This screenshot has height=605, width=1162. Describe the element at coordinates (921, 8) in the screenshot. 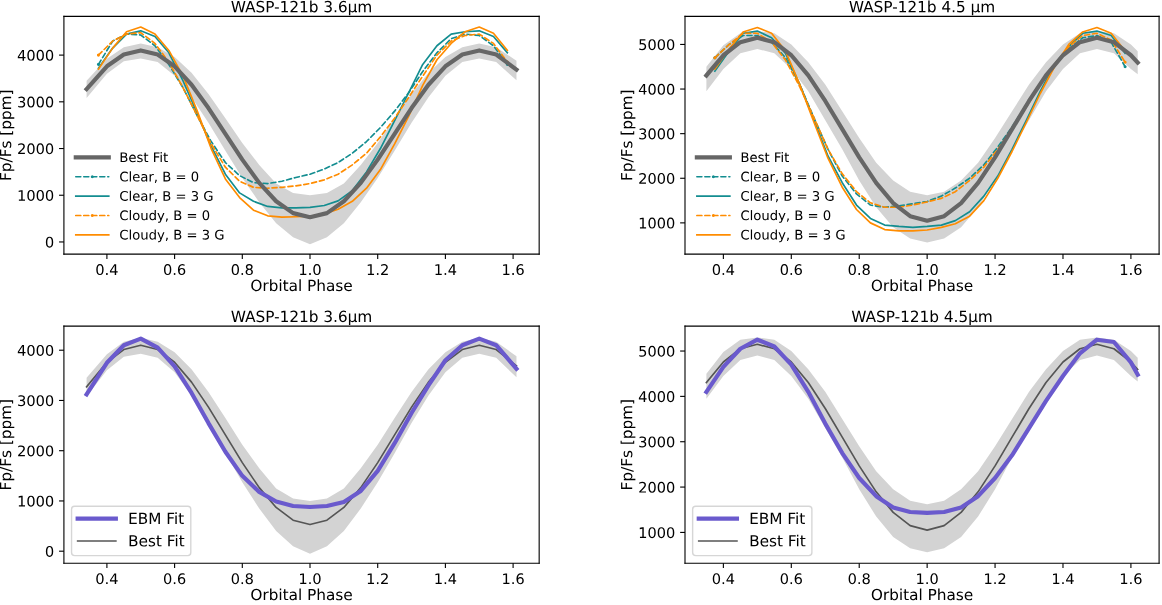

I see `chart-title: WASP-121b 4.5 µm` at that location.